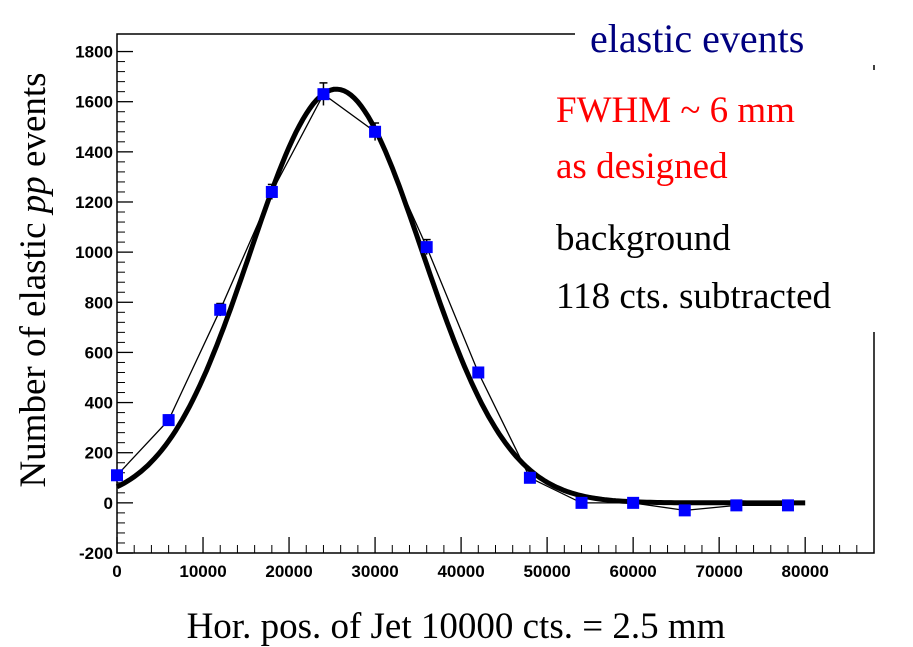 This screenshot has width=913, height=647. Describe the element at coordinates (675, 110) in the screenshot. I see `fwhm-text: FWHM ~ 6 mm` at that location.